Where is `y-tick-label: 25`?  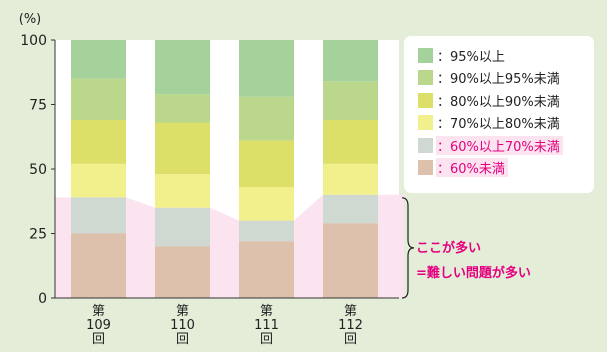
y-tick-label: 25 is located at coordinates (38, 235).